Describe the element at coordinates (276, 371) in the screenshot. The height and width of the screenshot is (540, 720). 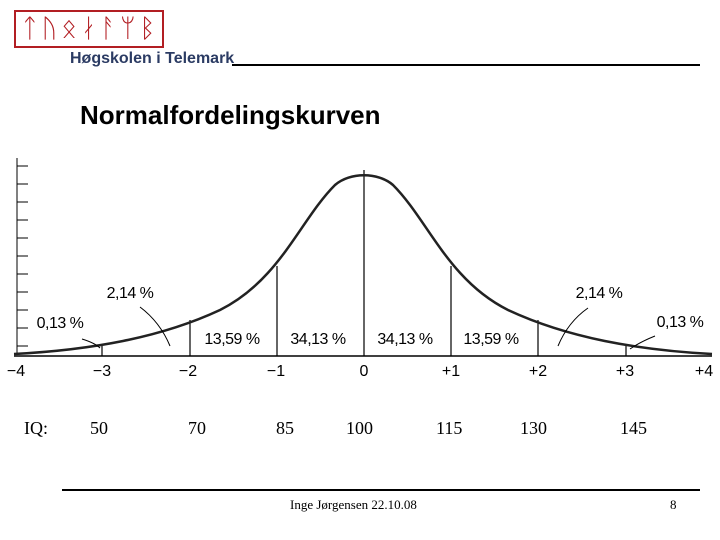
I see `tick-label: −1` at that location.